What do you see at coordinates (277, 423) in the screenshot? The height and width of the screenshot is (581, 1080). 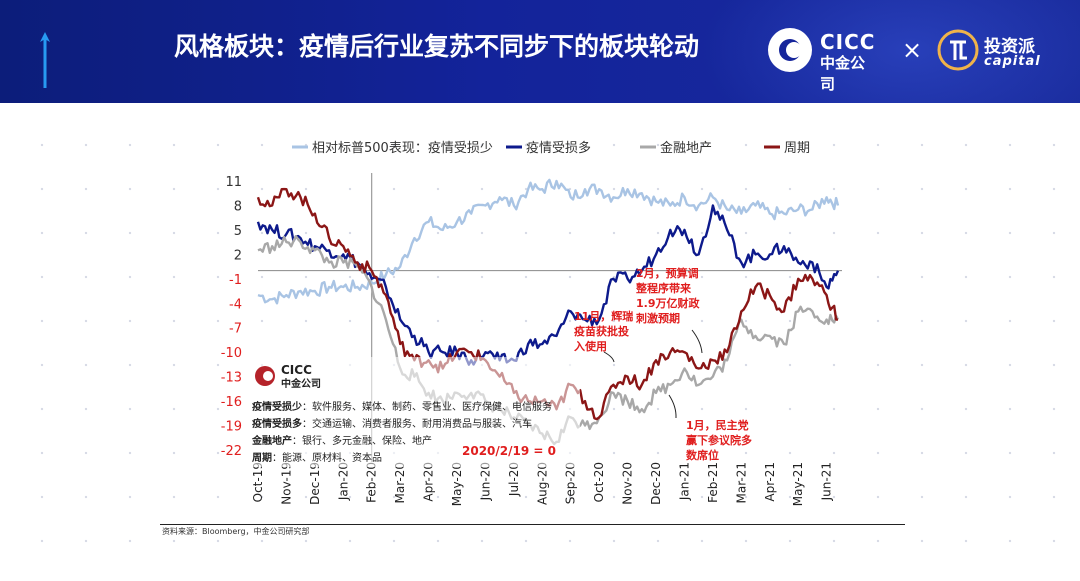 I see `info-row-label: 疫情受损多` at bounding box center [277, 423].